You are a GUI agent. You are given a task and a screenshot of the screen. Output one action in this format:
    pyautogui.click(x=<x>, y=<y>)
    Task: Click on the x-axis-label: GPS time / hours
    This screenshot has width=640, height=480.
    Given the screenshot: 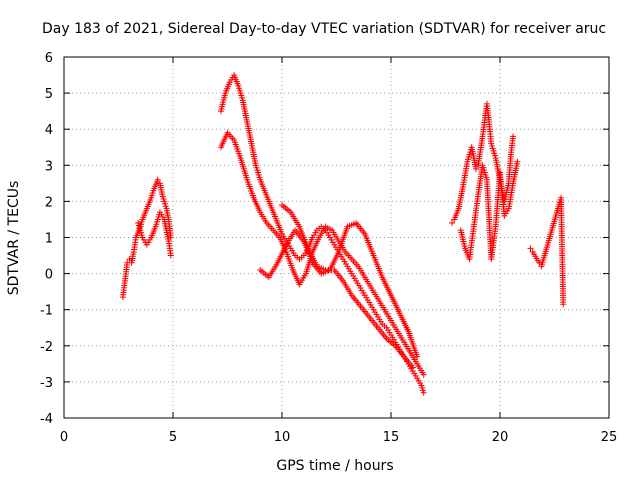 What is the action you would take?
    pyautogui.click(x=334, y=466)
    